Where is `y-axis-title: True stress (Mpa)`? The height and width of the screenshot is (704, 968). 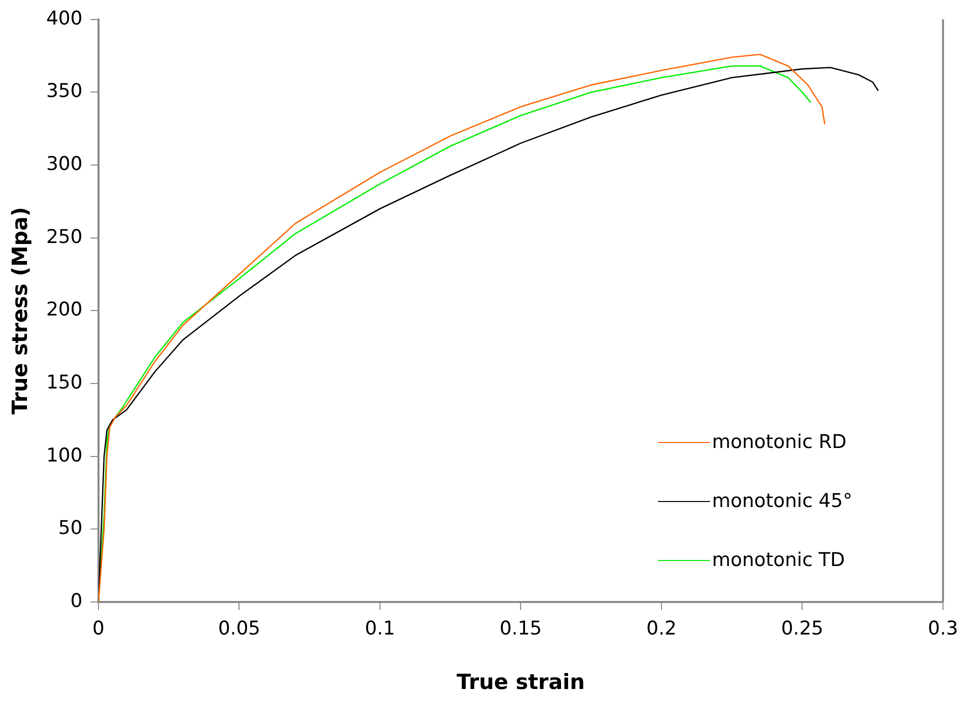
y-axis-title: True stress (Mpa) is located at coordinates (20, 310).